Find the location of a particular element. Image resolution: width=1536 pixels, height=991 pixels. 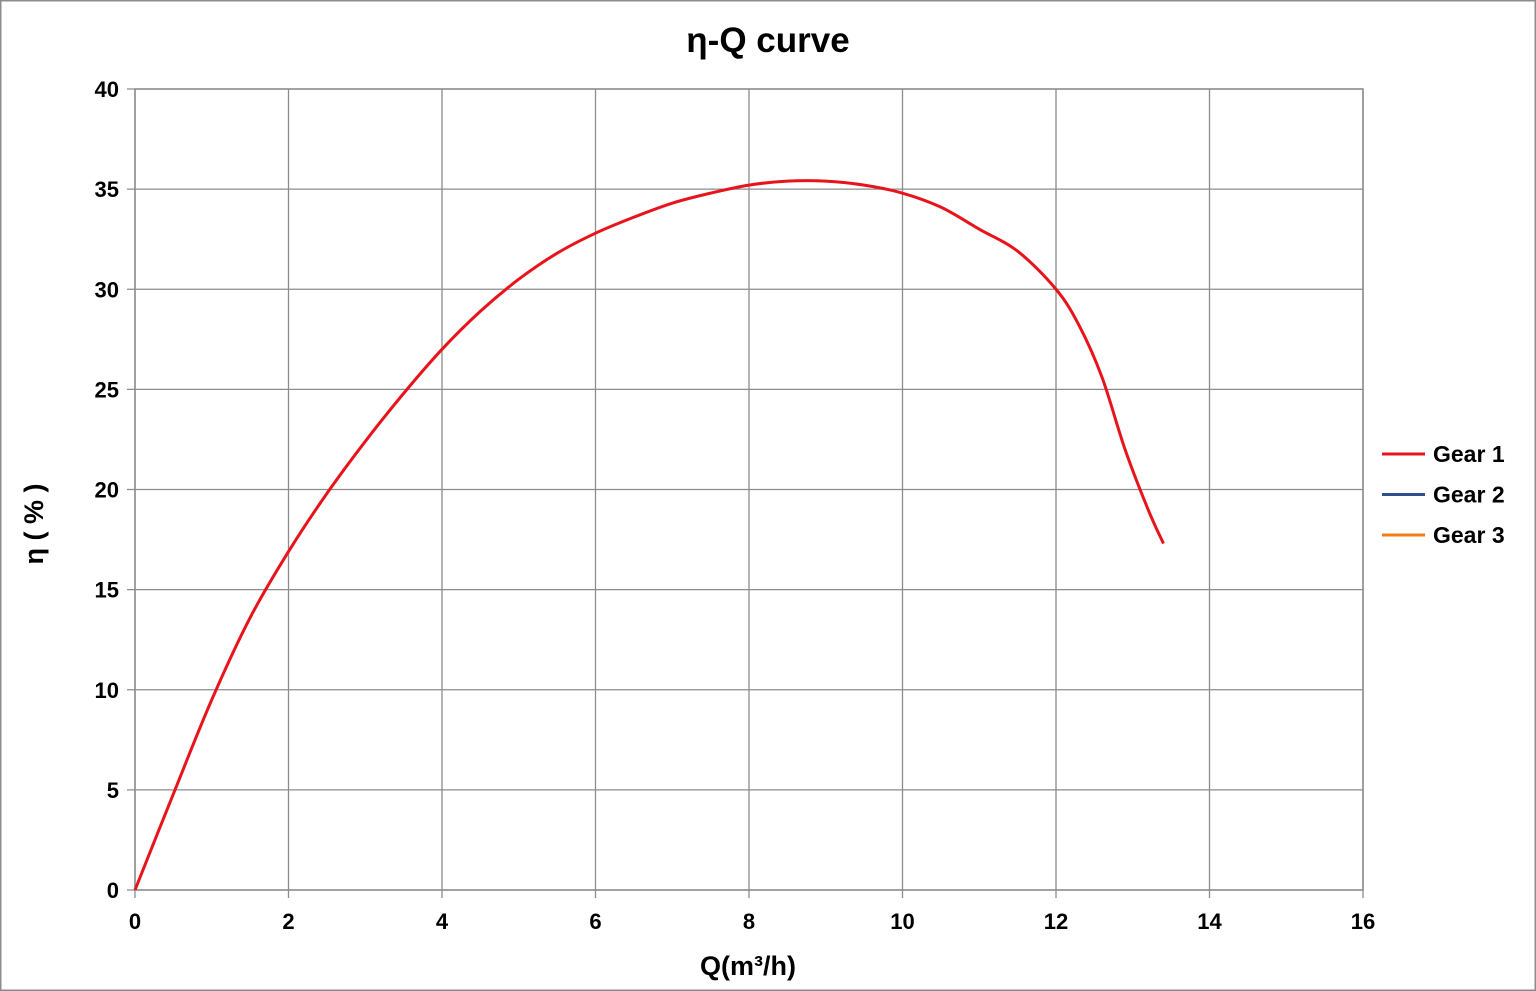

x-tick-label: 10 is located at coordinates (902, 921).